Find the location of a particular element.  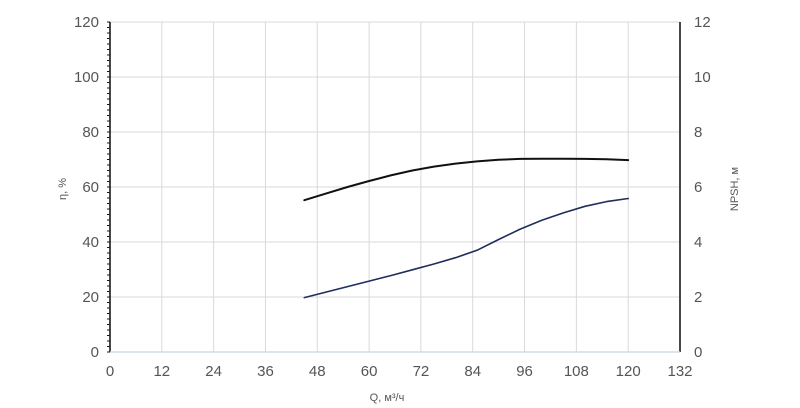

y-left-tick-label: 40 is located at coordinates (90, 242).